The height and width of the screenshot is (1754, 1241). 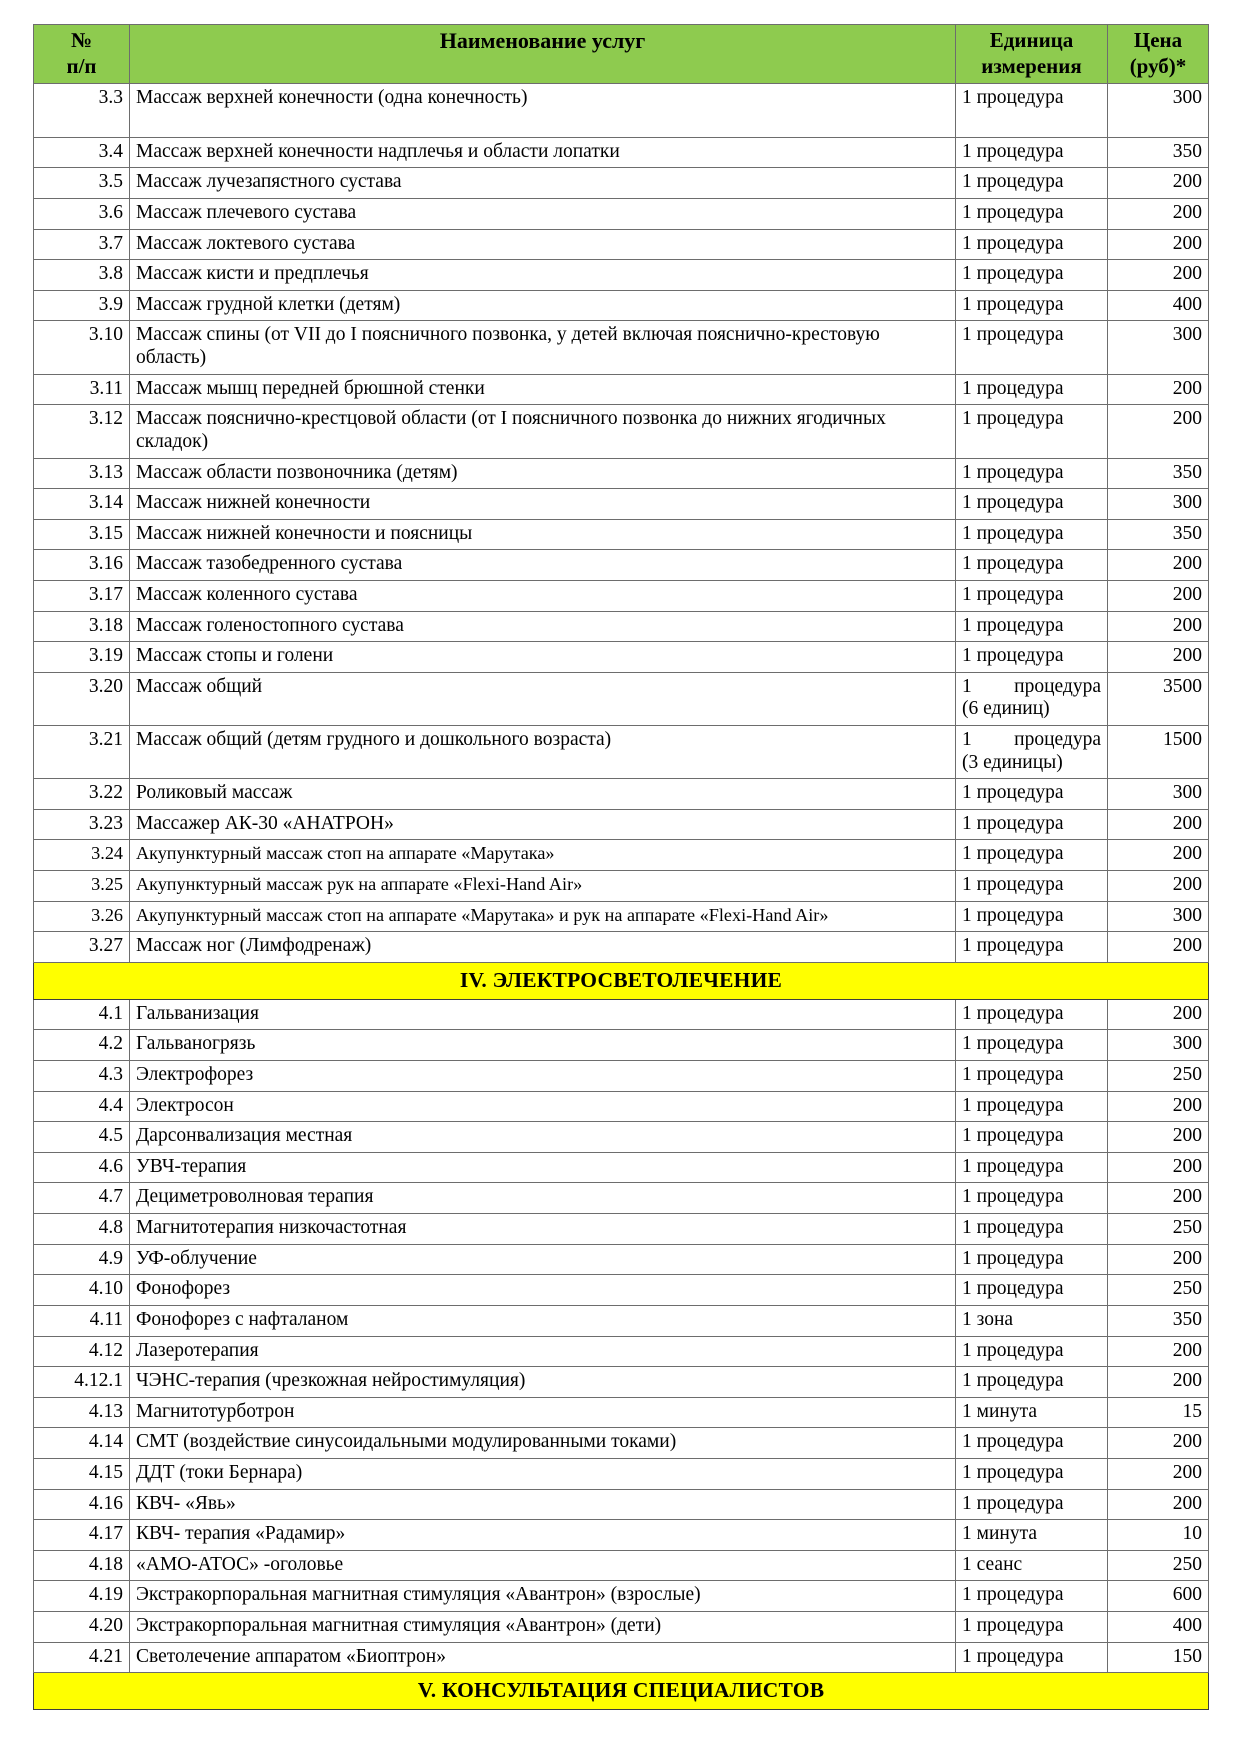 I want to click on row-number: 4.20, so click(x=81, y=1627).